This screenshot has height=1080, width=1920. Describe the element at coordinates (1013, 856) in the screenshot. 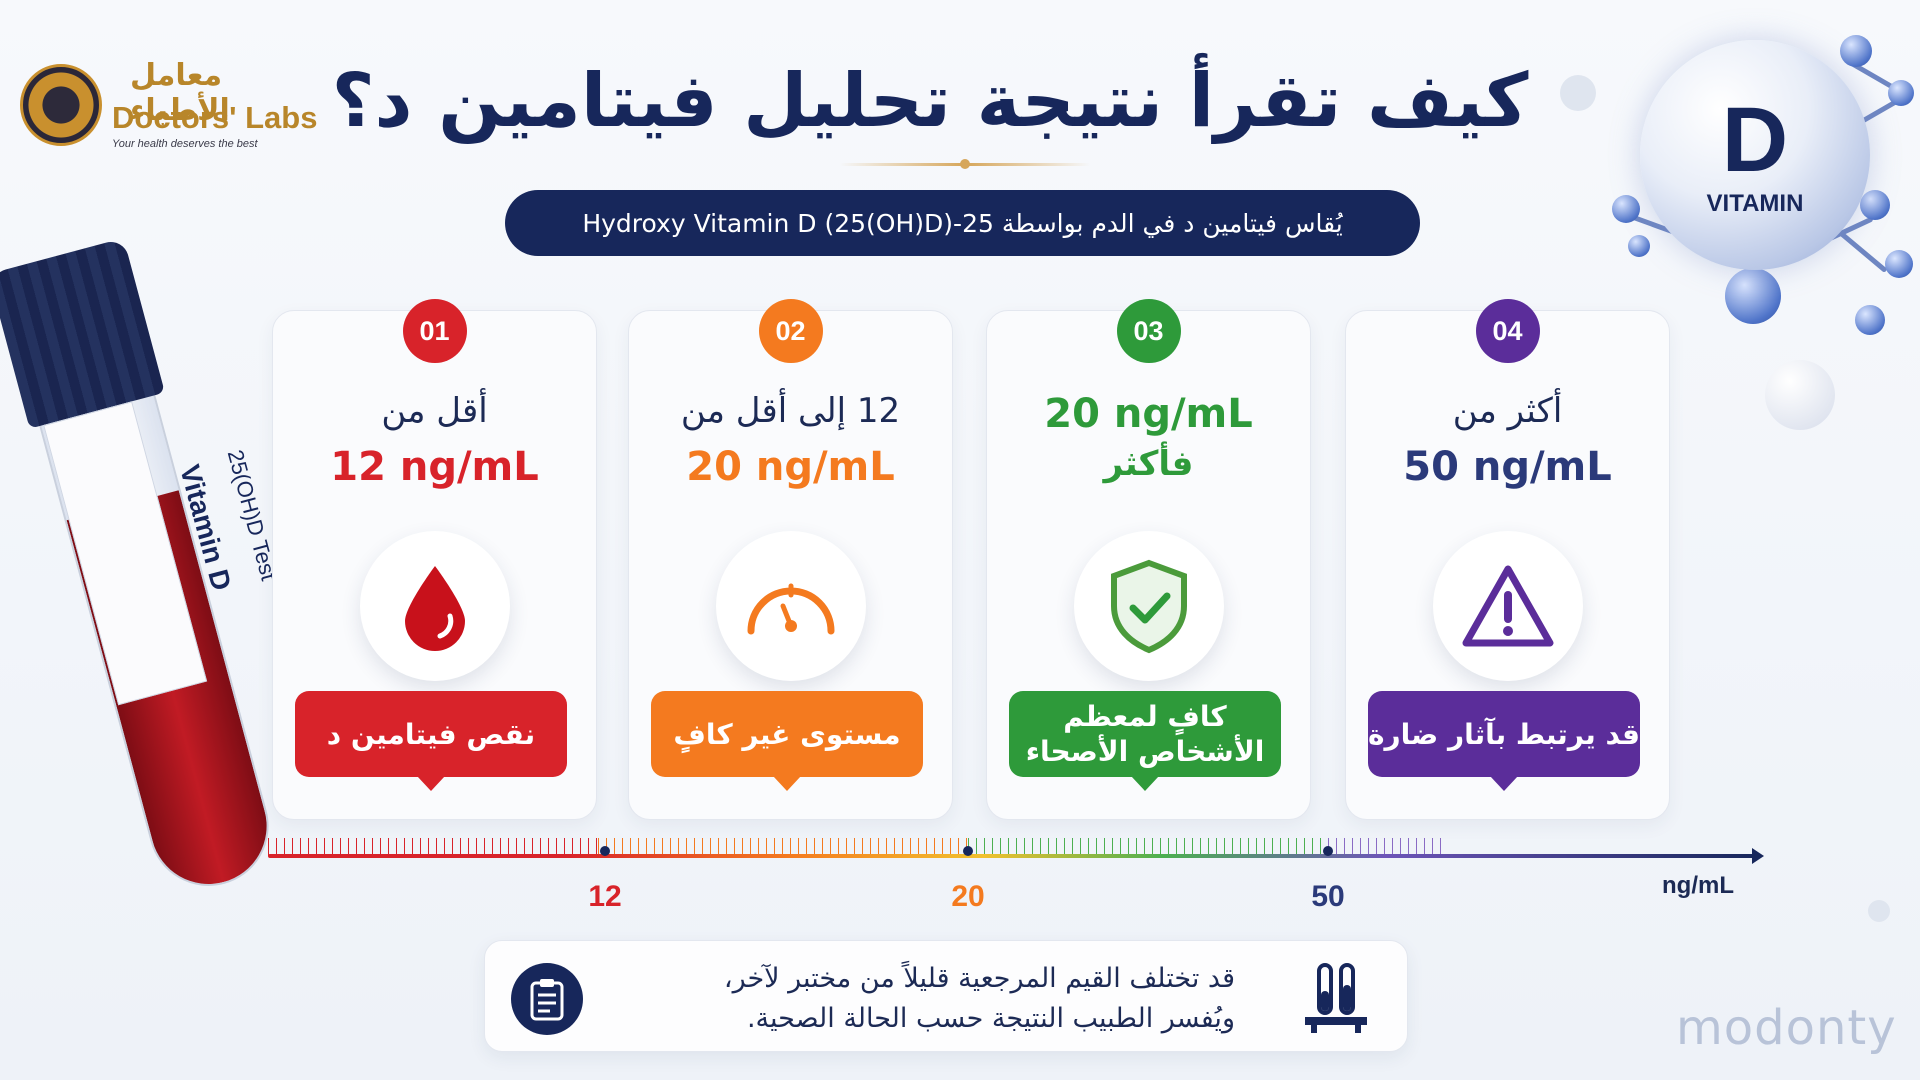

I see `scale-line` at that location.